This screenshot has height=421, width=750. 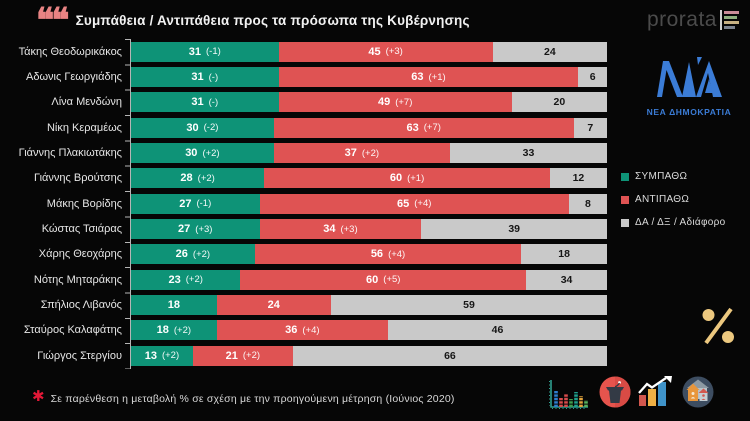 I want to click on neutral-bar: 8, so click(x=587, y=203).